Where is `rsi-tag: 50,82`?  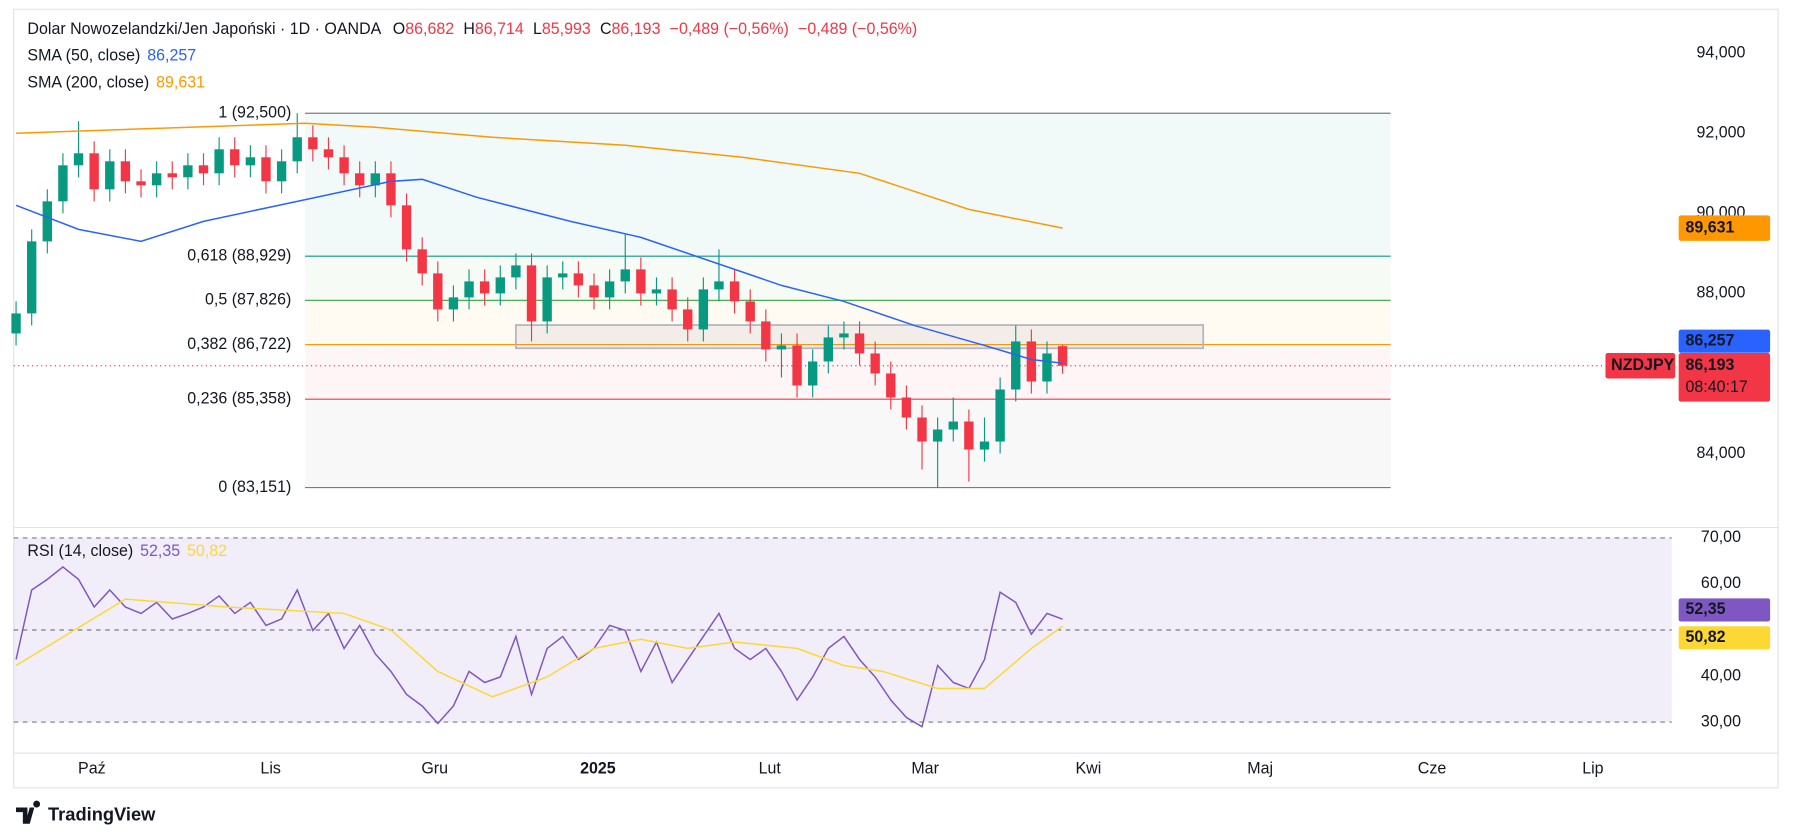
rsi-tag: 50,82 is located at coordinates (1706, 637).